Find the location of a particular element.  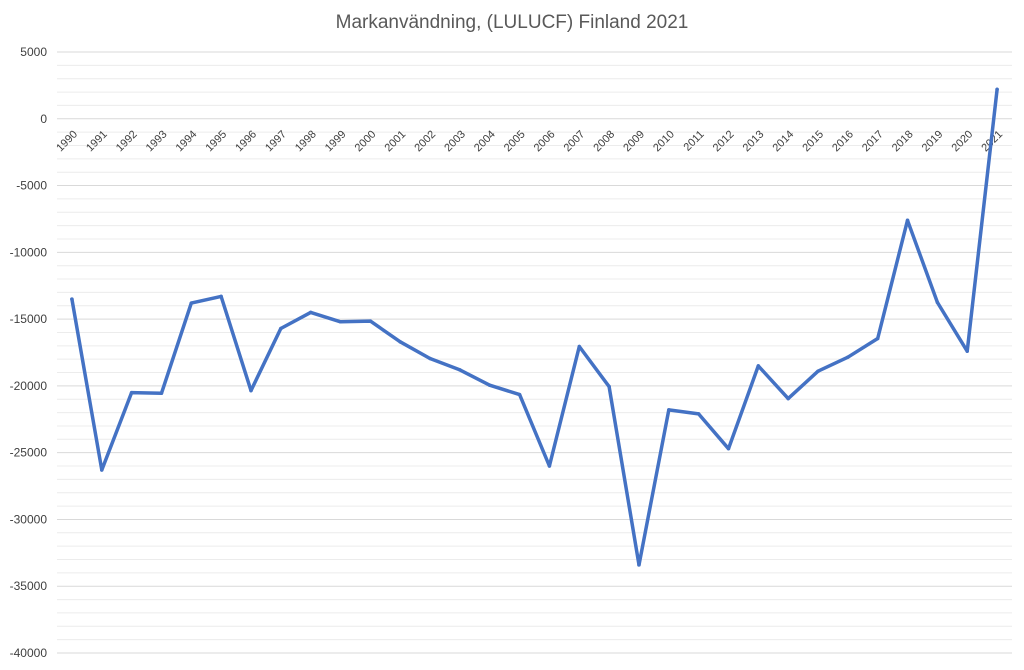

y-tick-label: -40000 is located at coordinates (29, 653).